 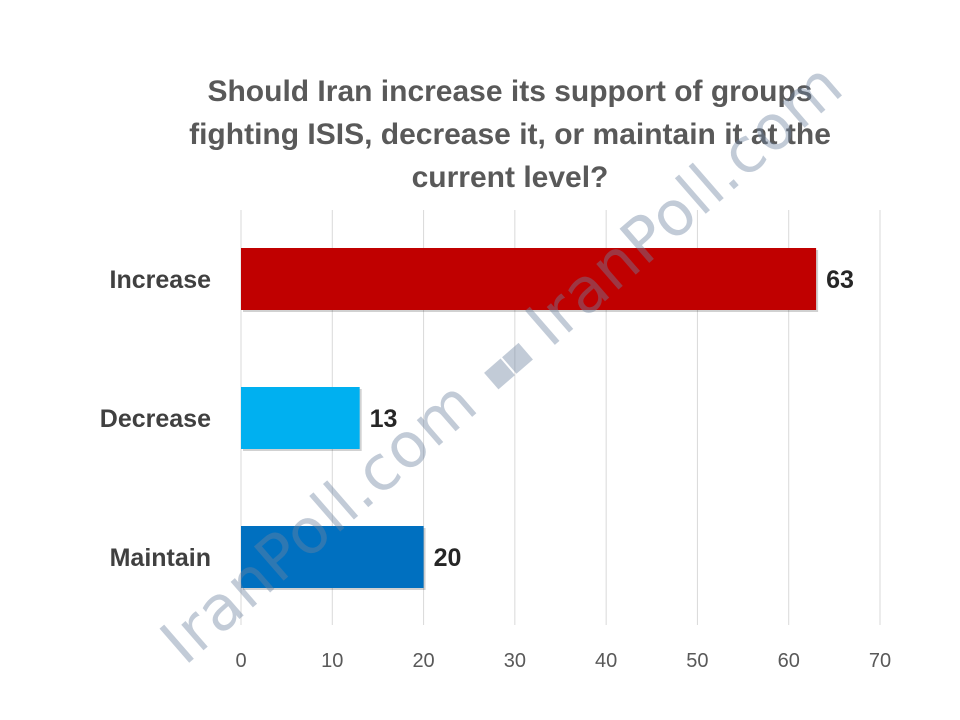 What do you see at coordinates (300, 418) in the screenshot?
I see `bar-decrease` at bounding box center [300, 418].